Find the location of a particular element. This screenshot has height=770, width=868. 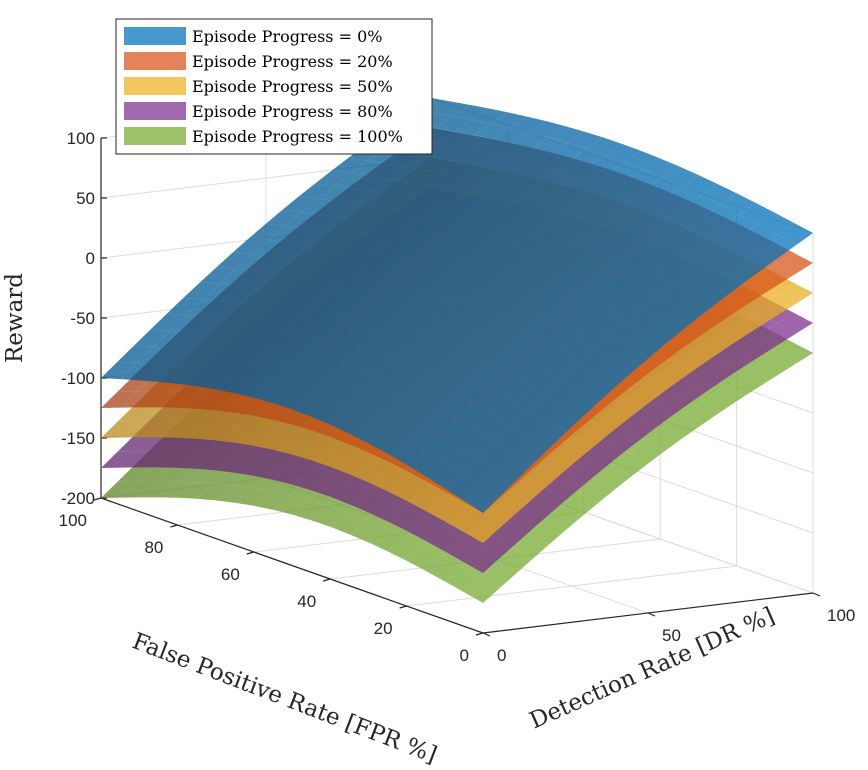

legend-label-1: Episode Progress = 20% is located at coordinates (292, 61).